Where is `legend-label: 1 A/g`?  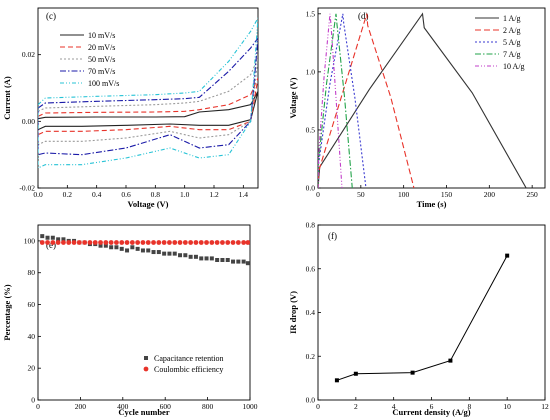
legend-label: 1 A/g is located at coordinates (512, 18).